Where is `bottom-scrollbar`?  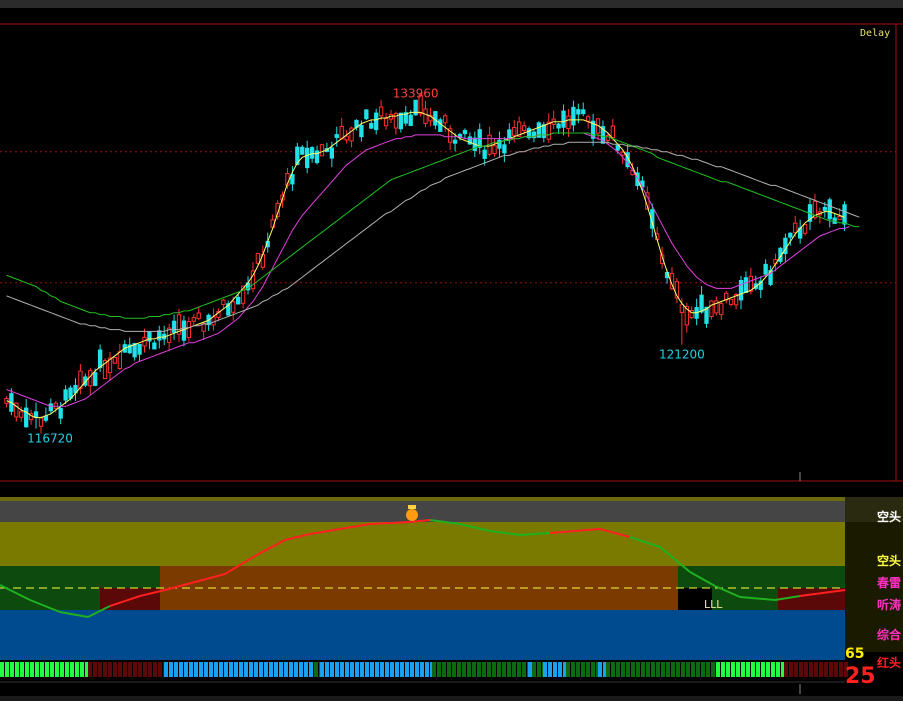
bottom-scrollbar is located at coordinates (451, 698).